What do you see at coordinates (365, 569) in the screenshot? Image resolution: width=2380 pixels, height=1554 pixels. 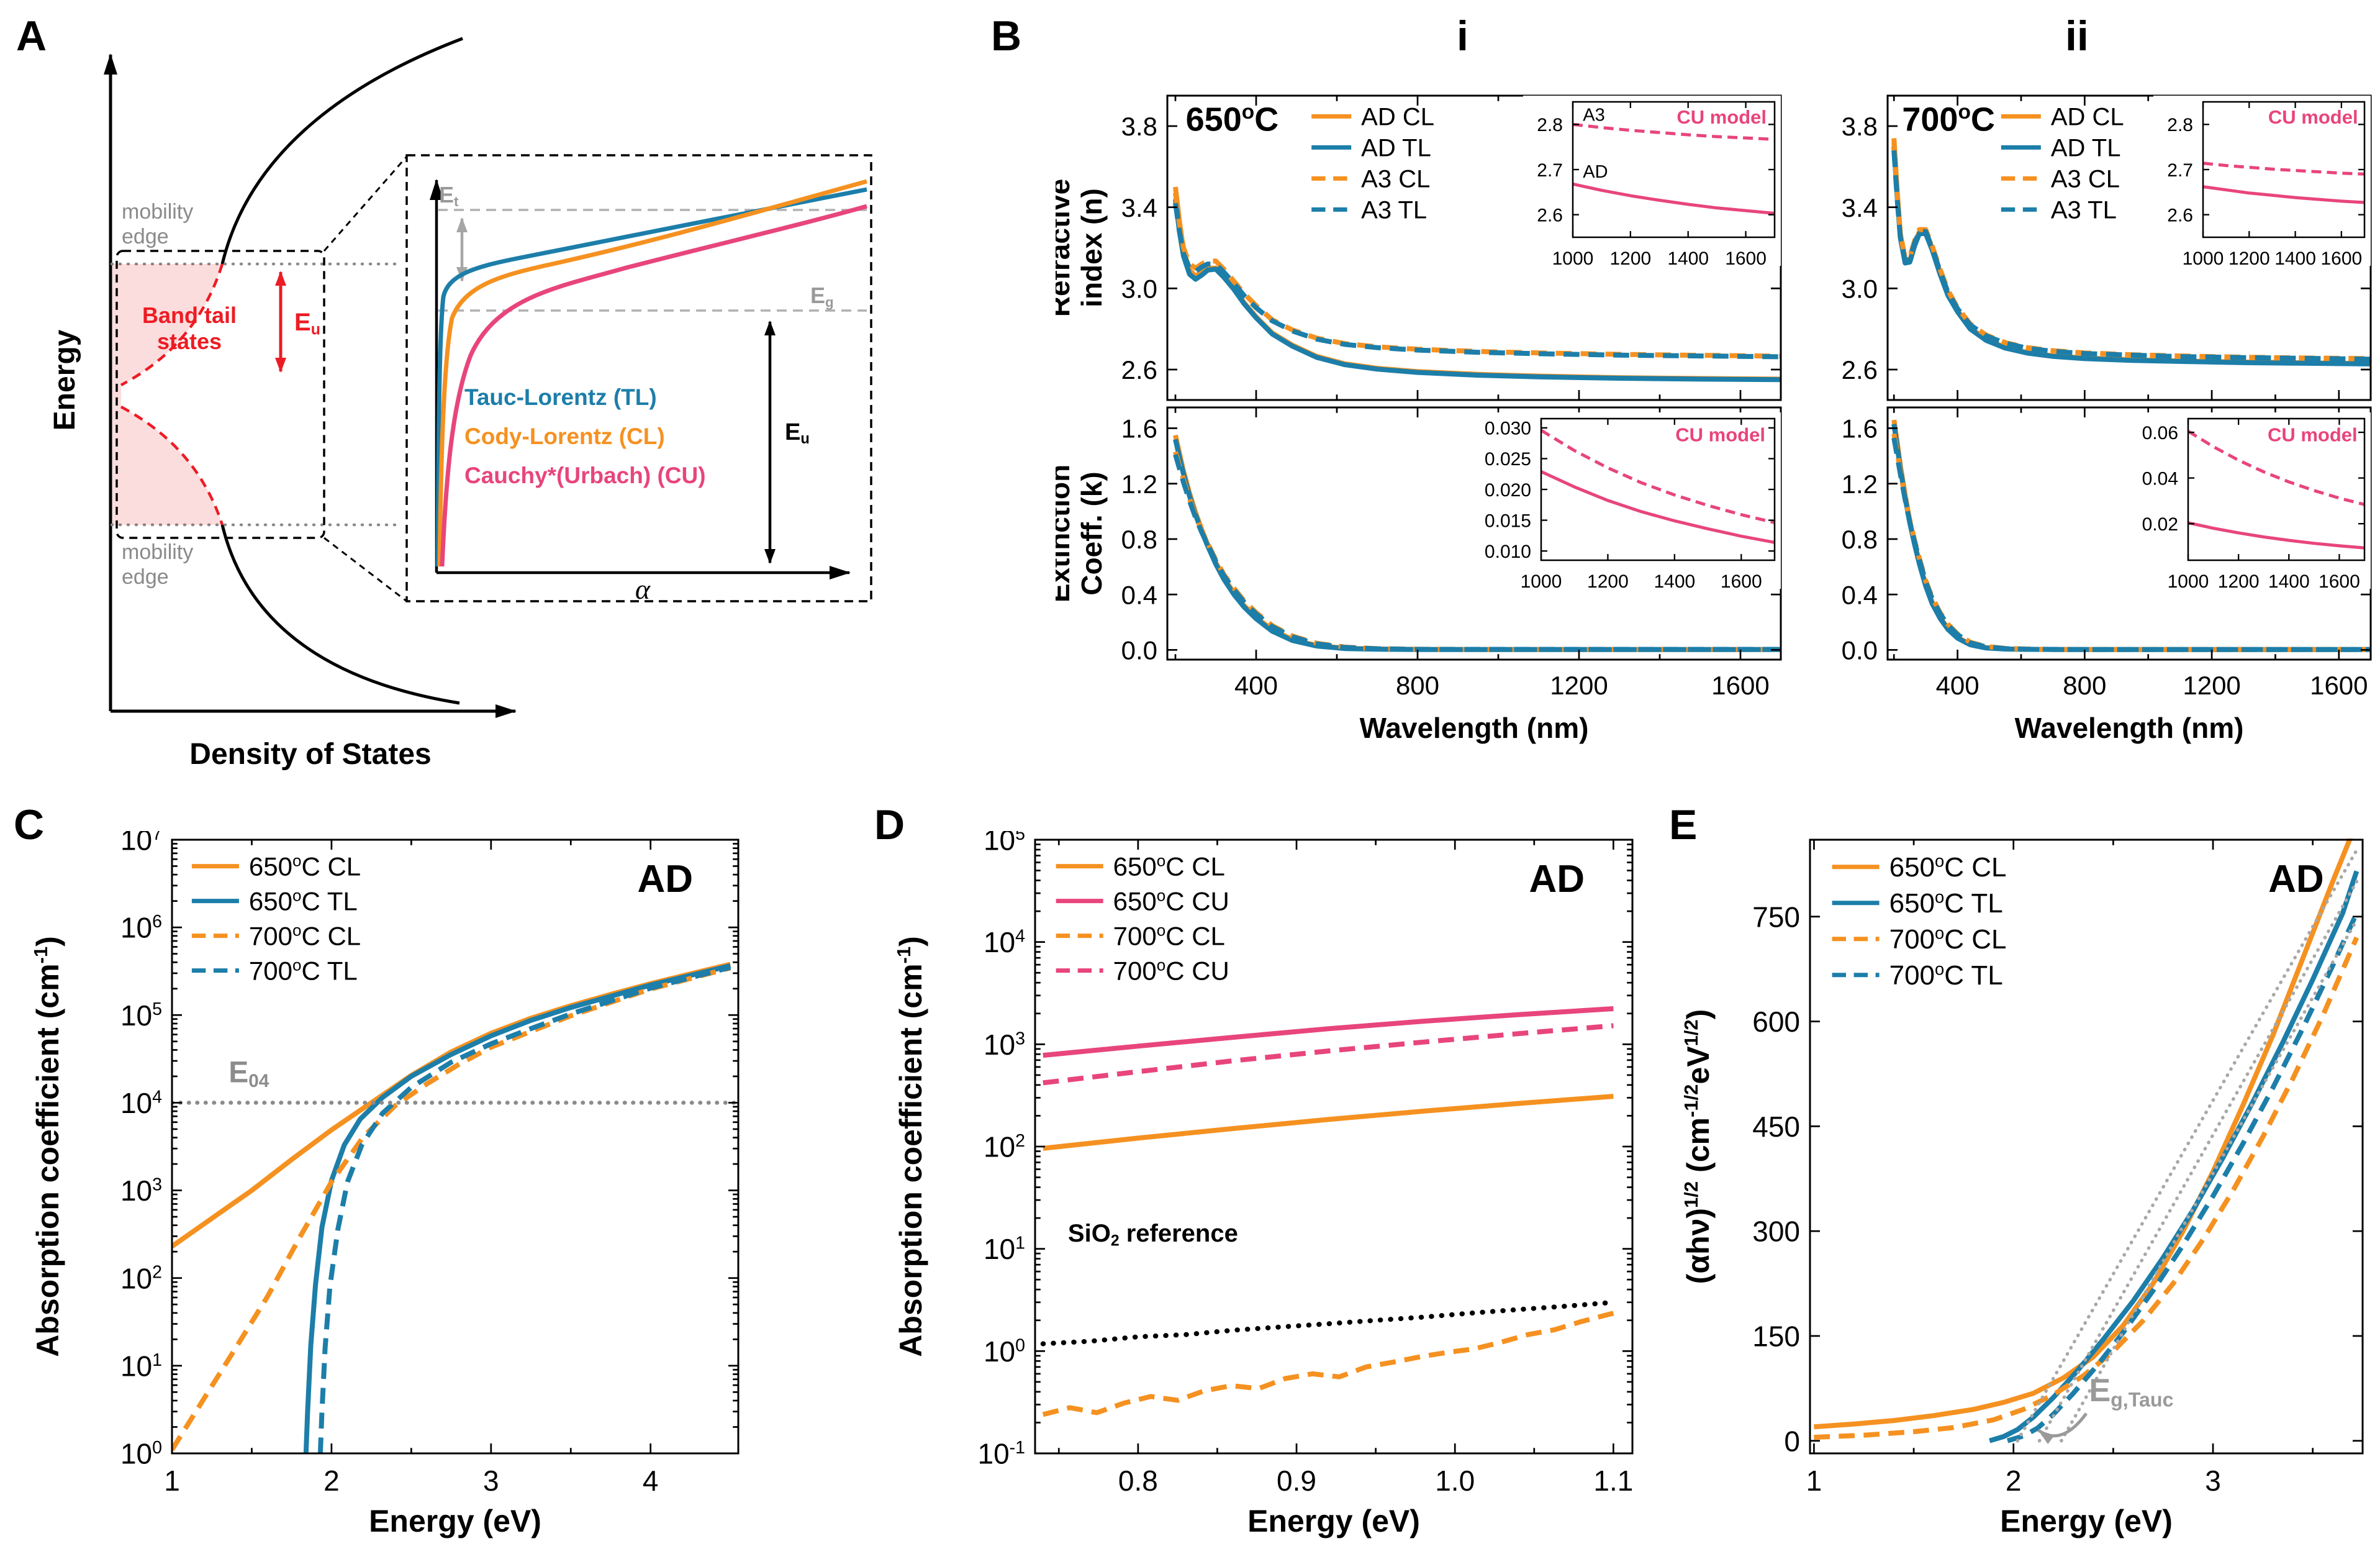 I see `zoom-connector-lower` at bounding box center [365, 569].